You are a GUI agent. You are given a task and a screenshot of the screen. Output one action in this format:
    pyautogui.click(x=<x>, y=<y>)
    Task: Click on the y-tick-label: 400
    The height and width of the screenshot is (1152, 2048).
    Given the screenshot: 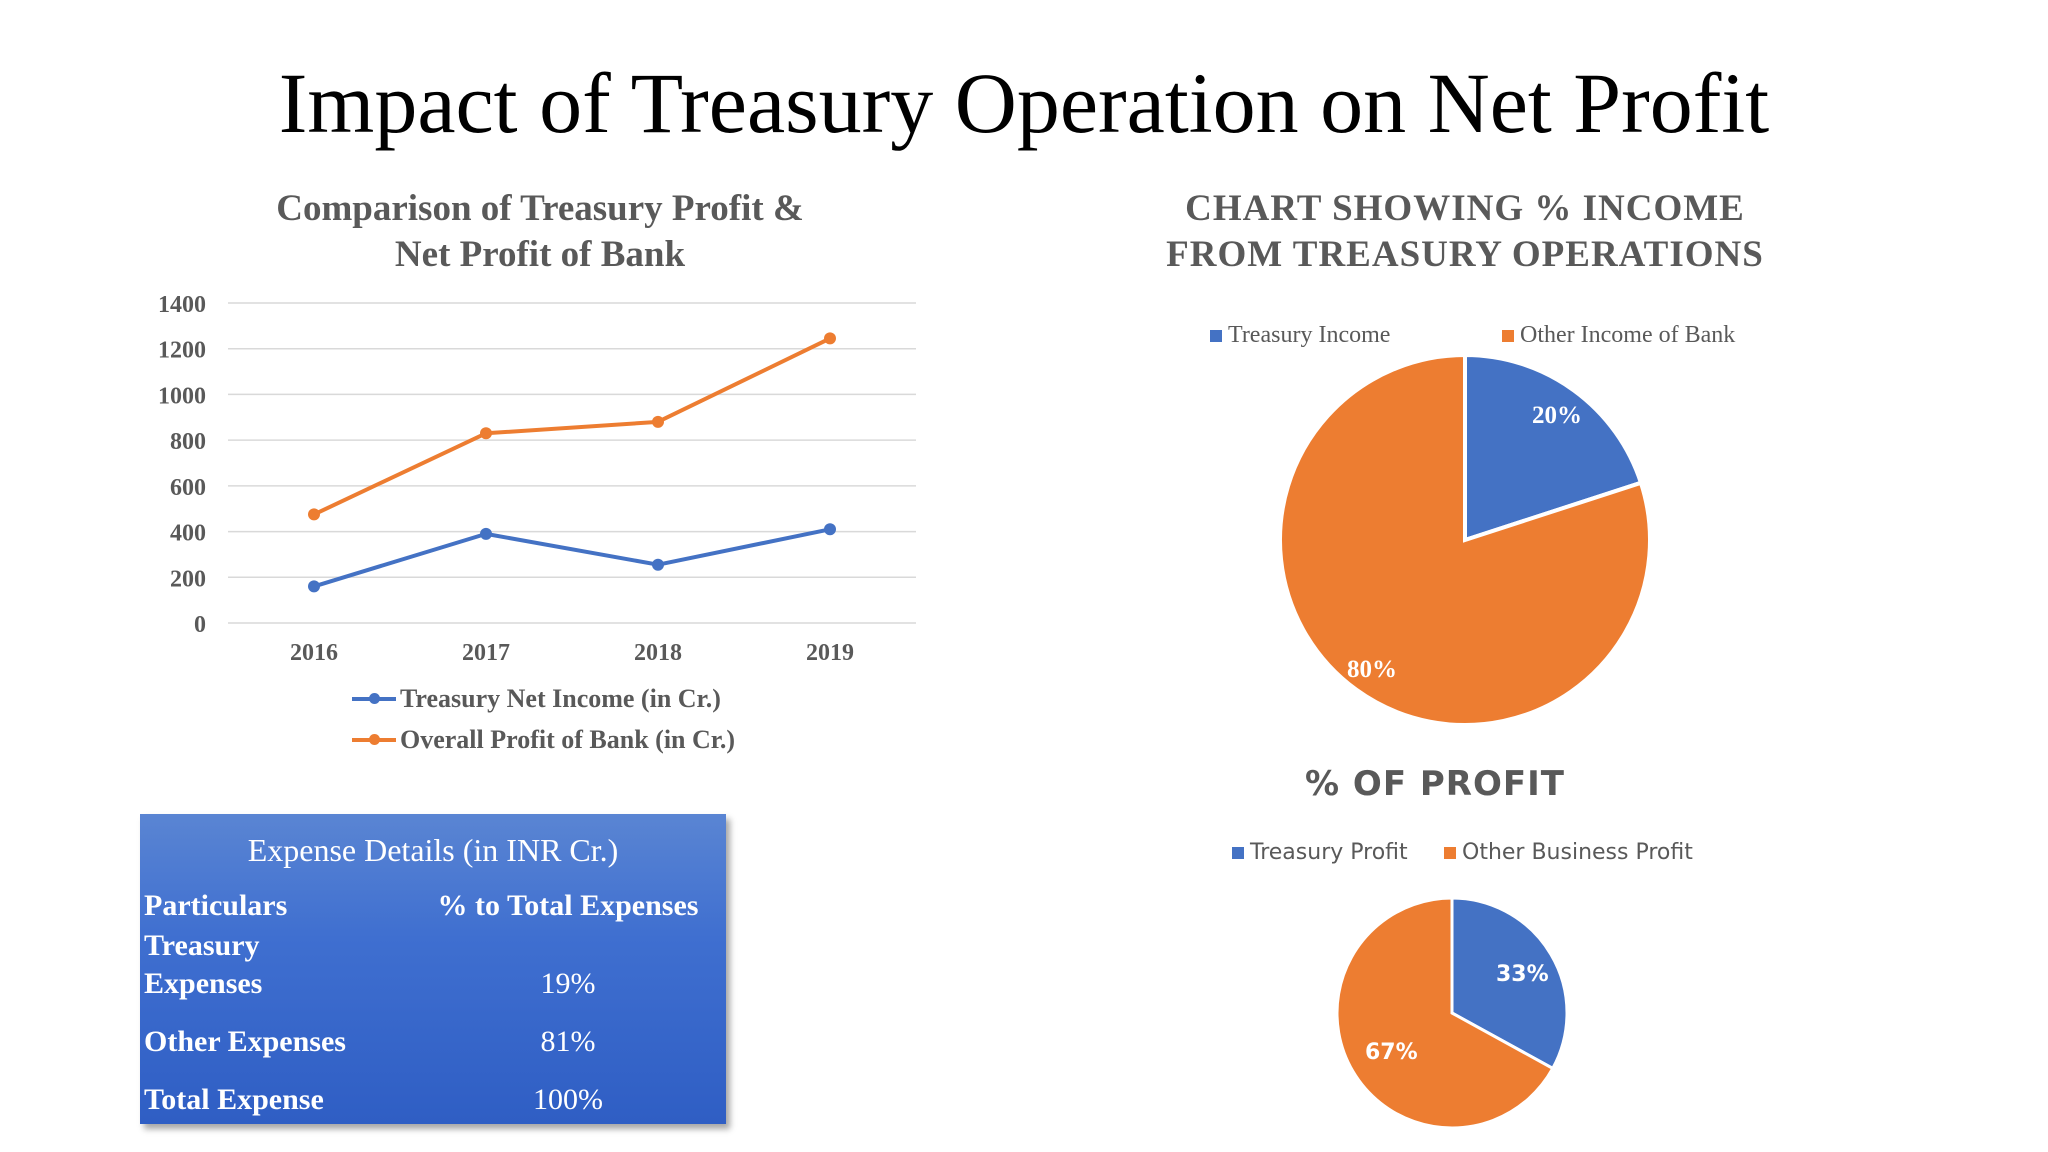 What is the action you would take?
    pyautogui.click(x=188, y=534)
    